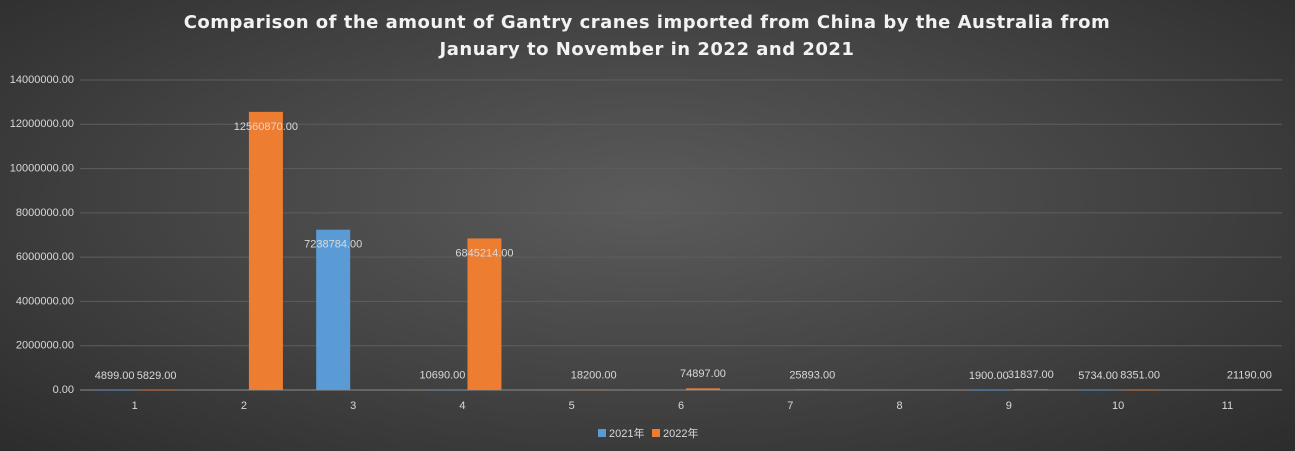 Image resolution: width=1295 pixels, height=451 pixels. What do you see at coordinates (626, 433) in the screenshot?
I see `legend-label: 2021年` at bounding box center [626, 433].